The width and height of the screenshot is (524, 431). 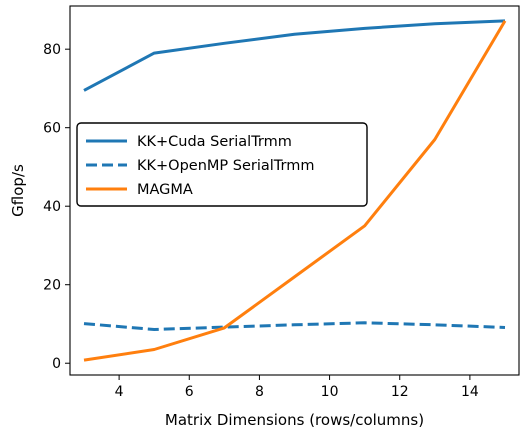 I want to click on y-tick-label: 80, so click(x=52, y=50).